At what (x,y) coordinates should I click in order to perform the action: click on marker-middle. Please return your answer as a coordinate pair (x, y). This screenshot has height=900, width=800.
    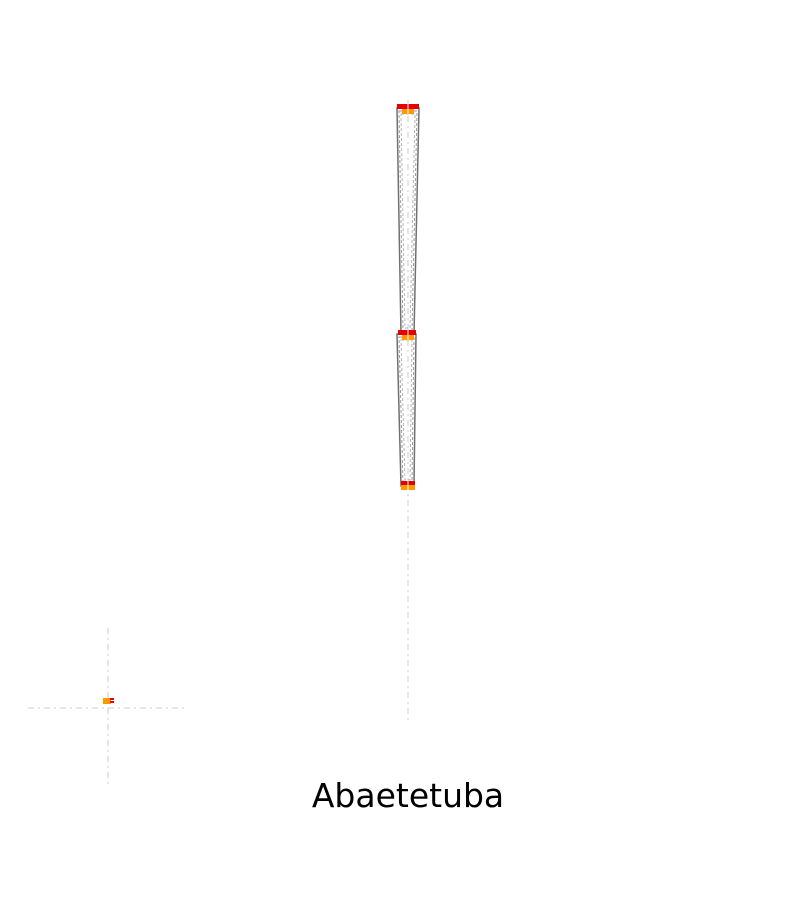
    Looking at the image, I should click on (407, 335).